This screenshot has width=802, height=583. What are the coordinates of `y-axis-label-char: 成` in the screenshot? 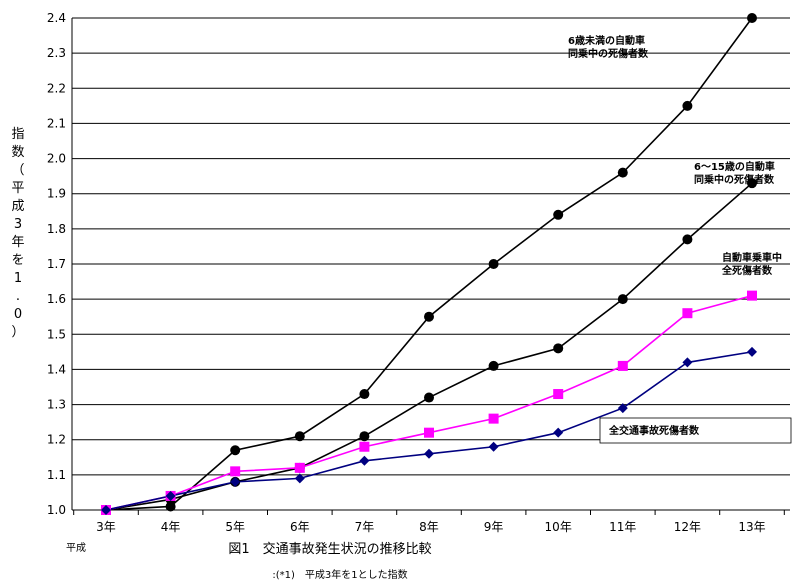 It's located at (17, 206).